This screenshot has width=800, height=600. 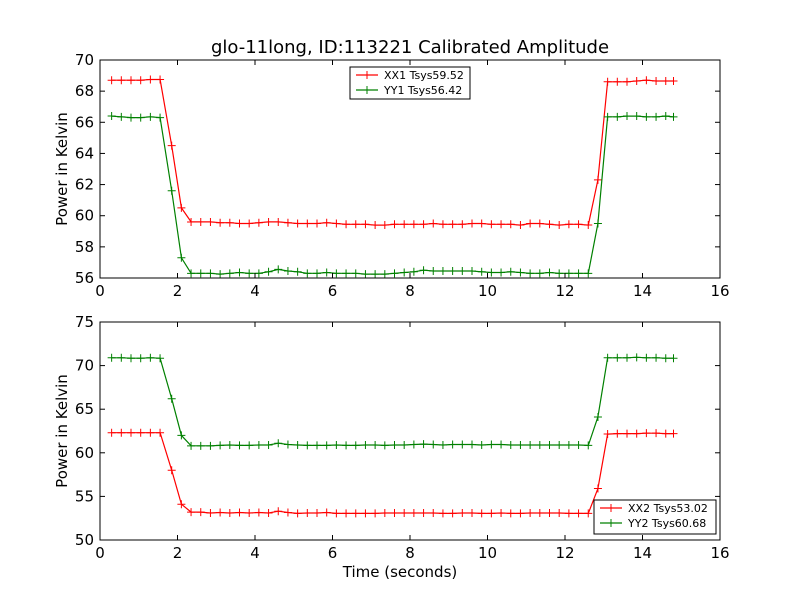 What do you see at coordinates (400, 572) in the screenshot?
I see `x-axis-label: Time (seconds)` at bounding box center [400, 572].